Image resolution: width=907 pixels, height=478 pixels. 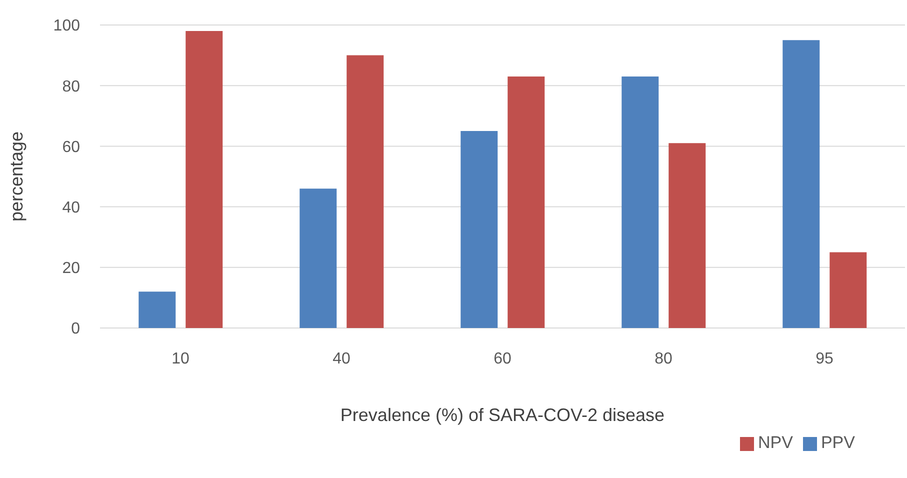 What do you see at coordinates (341, 359) in the screenshot?
I see `x-tick-label: 40` at bounding box center [341, 359].